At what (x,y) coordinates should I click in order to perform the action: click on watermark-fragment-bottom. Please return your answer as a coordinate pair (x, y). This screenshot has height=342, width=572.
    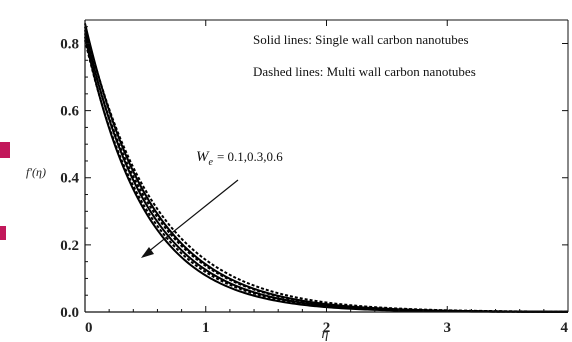
    Looking at the image, I should click on (3, 233).